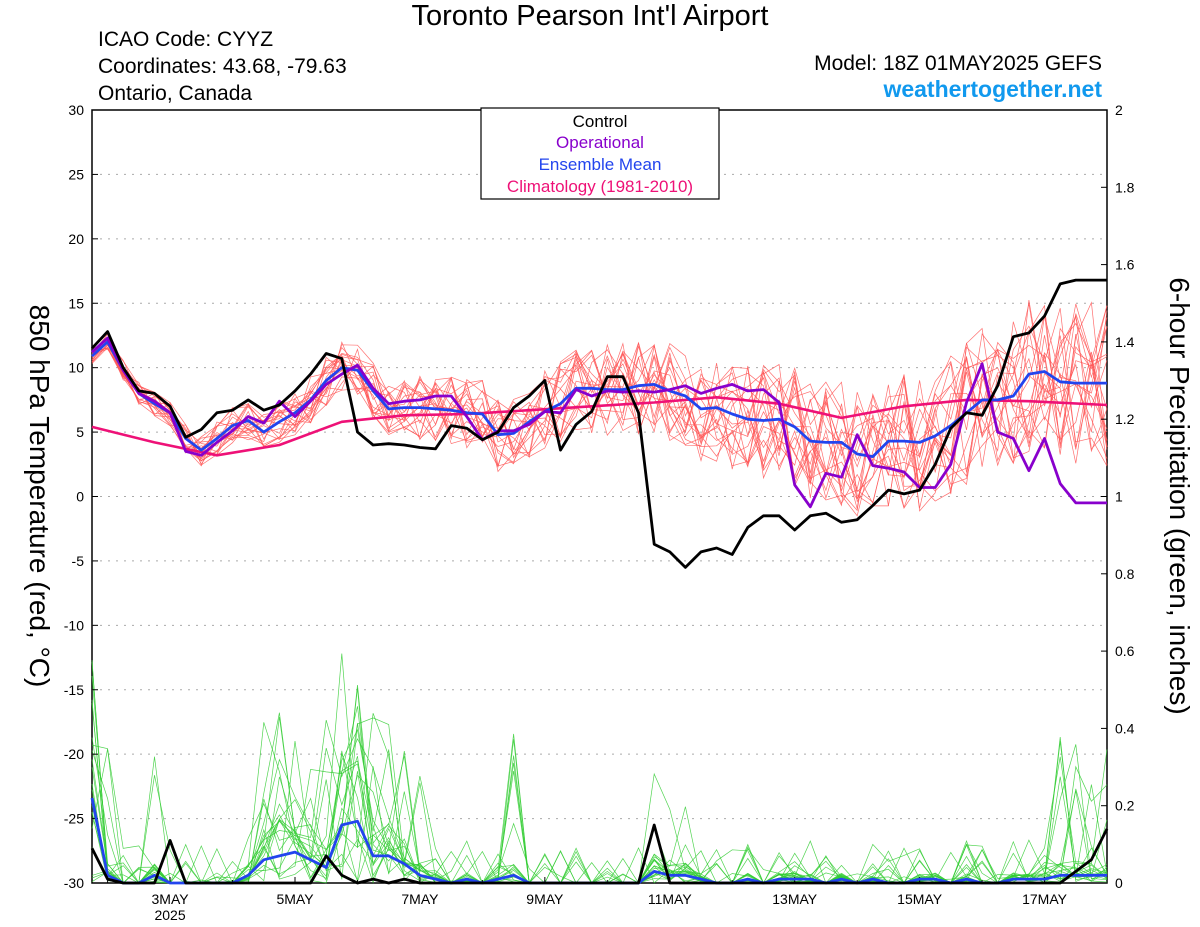 The height and width of the screenshot is (927, 1200). What do you see at coordinates (1119, 883) in the screenshot?
I see `y2-tick-label: 0` at bounding box center [1119, 883].